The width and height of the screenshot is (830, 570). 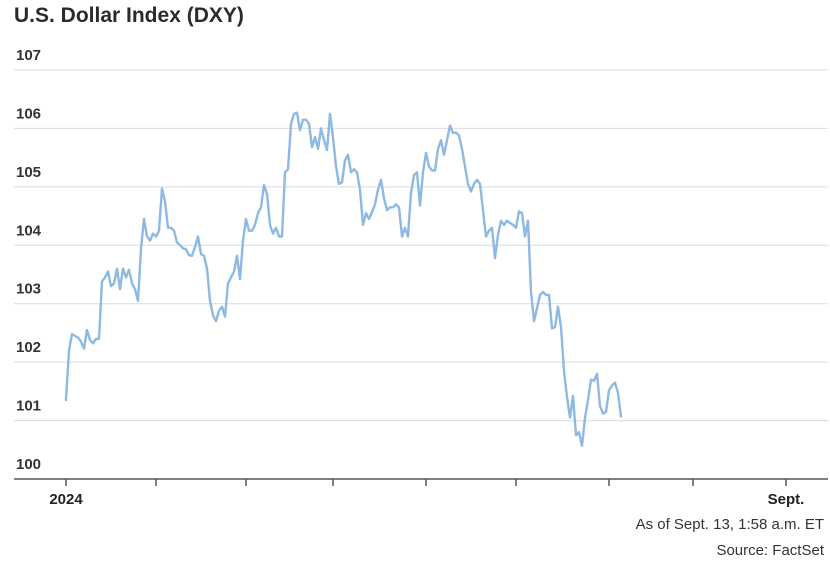 I want to click on x-tick-label: Sept., so click(x=786, y=499).